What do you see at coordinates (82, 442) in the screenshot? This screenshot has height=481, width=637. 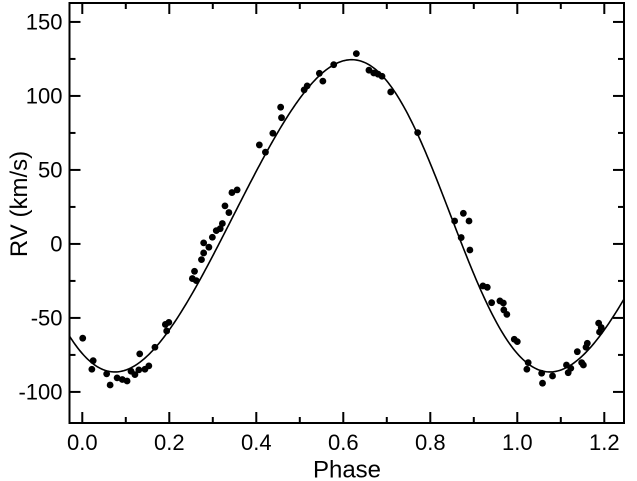 I see `x-tick-label: 0.0` at bounding box center [82, 442].